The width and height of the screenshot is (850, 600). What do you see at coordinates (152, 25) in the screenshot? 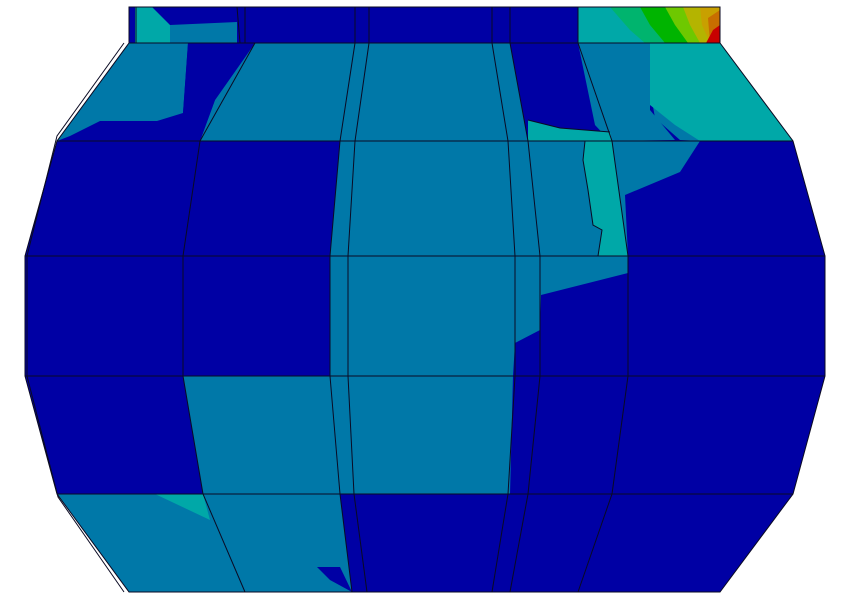
I see `top-cap-cyan-left` at bounding box center [152, 25].